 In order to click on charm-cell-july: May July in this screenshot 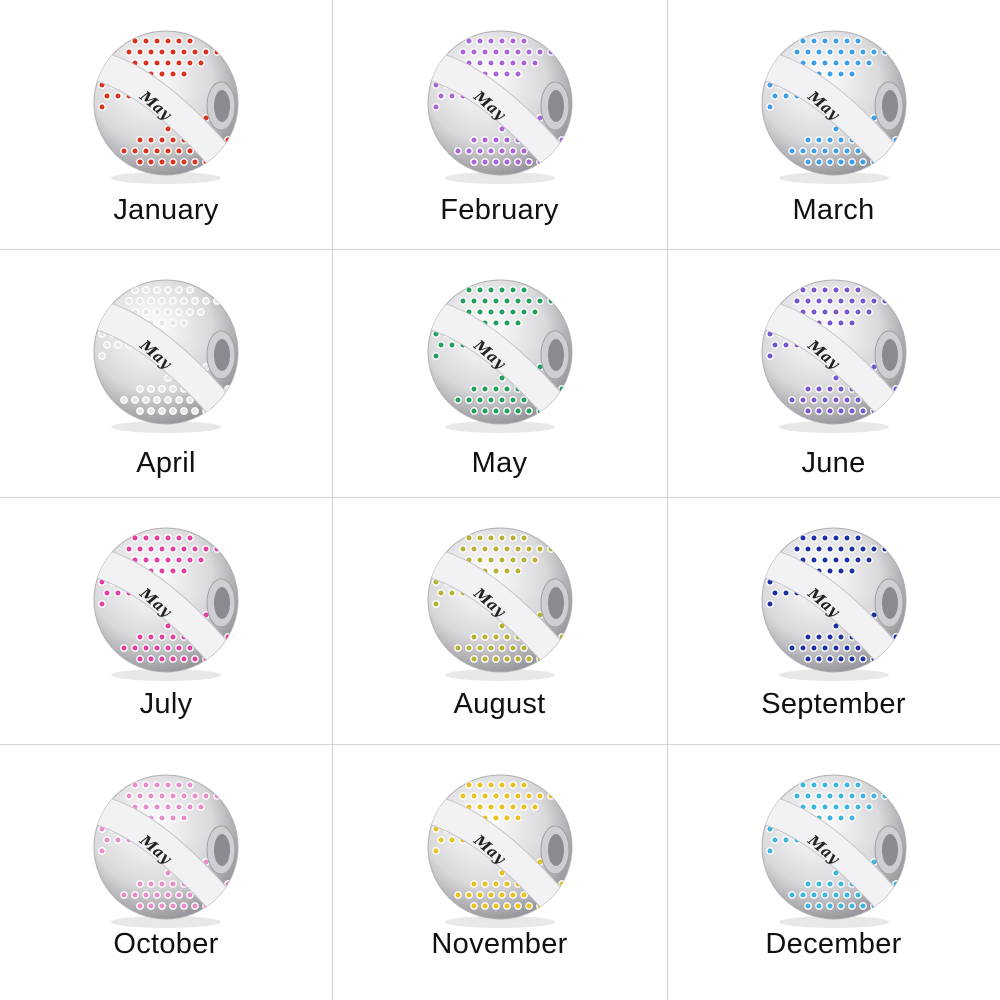, I will do `click(166, 620)`.